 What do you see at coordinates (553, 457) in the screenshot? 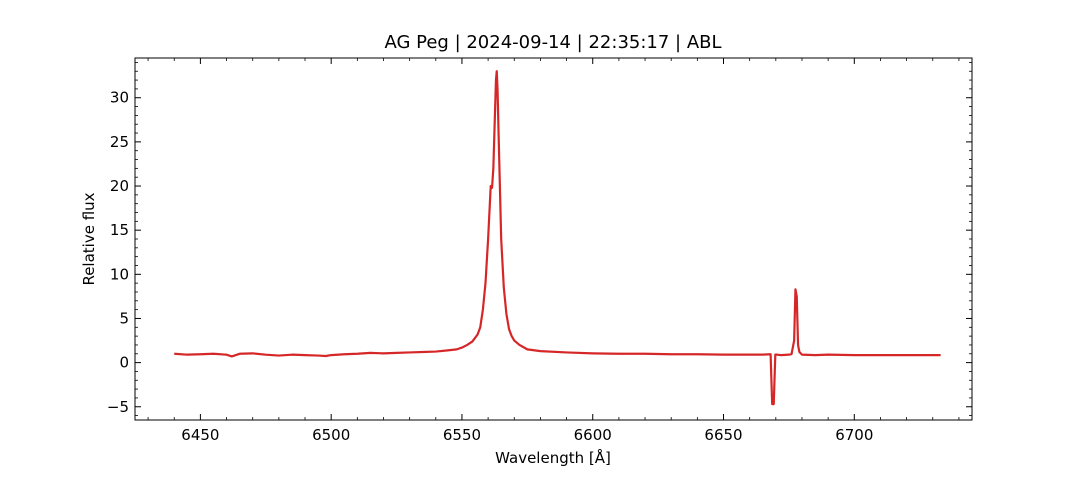
I see `x-axis-title: Wavelength [Å]` at bounding box center [553, 457].